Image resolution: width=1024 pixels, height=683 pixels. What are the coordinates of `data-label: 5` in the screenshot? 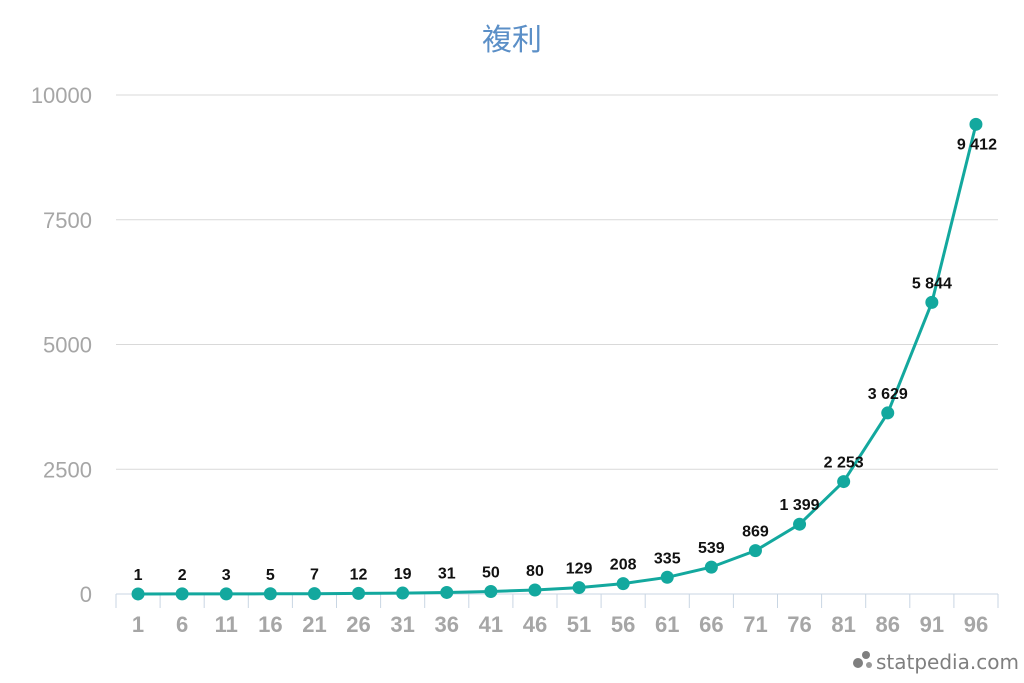 It's located at (270, 575).